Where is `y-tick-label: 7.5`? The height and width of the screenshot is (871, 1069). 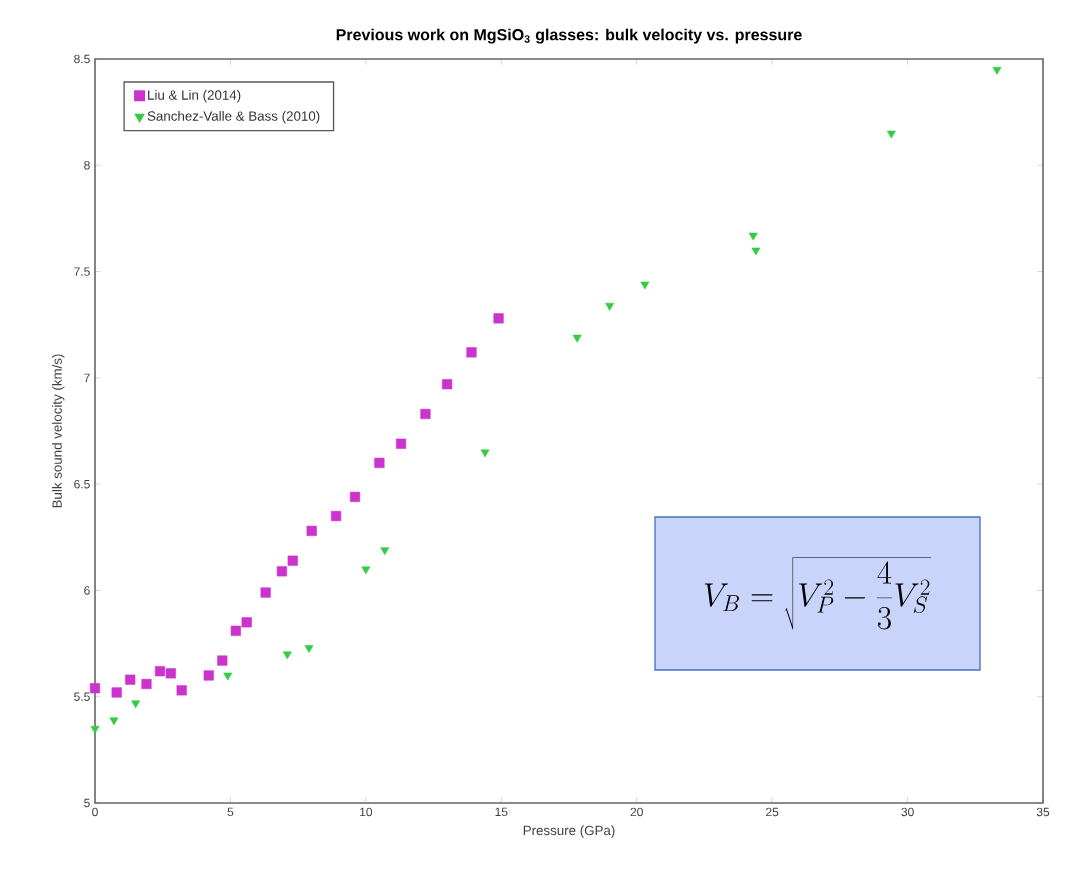
y-tick-label: 7.5 is located at coordinates (82, 271).